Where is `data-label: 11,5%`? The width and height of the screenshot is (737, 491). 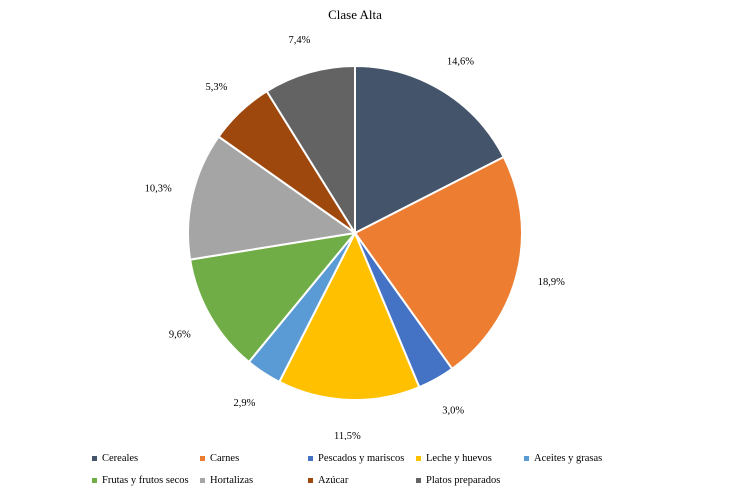 data-label: 11,5% is located at coordinates (347, 435).